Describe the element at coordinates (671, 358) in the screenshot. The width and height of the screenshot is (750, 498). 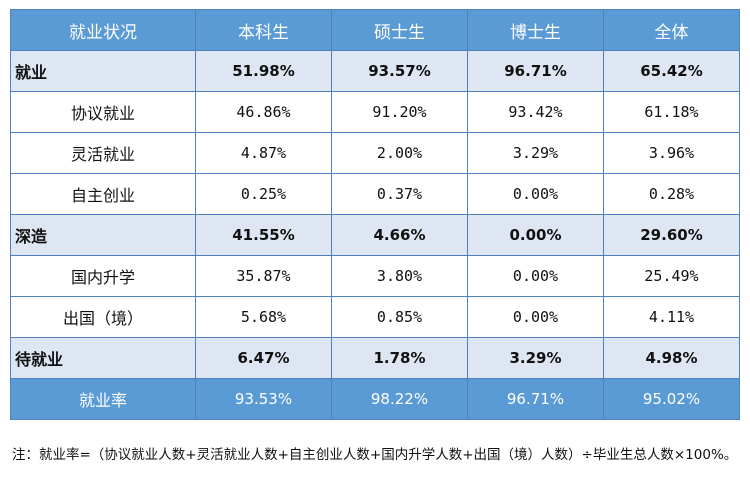
I see `table-cell: 4.98%` at that location.